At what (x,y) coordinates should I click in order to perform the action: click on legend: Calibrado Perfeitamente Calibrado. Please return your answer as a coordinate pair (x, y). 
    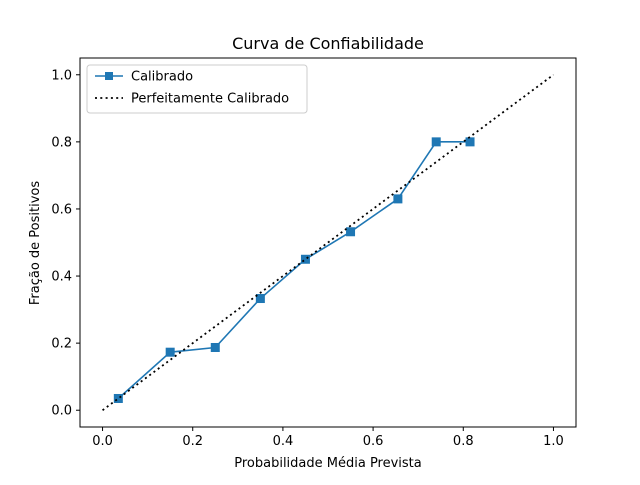
    Looking at the image, I should click on (197, 89).